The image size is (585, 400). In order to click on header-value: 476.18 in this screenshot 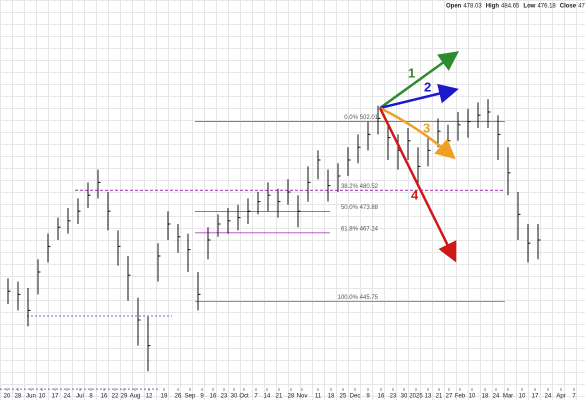, I will do `click(546, 7)`.